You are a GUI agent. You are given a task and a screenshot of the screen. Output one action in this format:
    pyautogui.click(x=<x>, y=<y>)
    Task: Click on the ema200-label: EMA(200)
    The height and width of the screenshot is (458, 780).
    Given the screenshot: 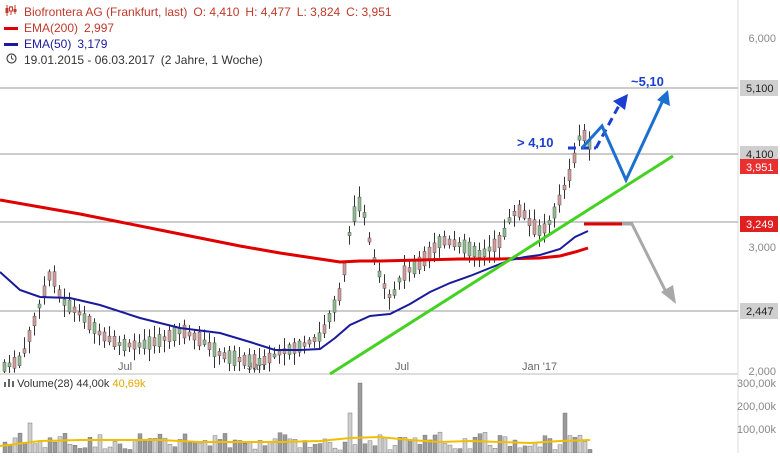 What is the action you would take?
    pyautogui.click(x=51, y=28)
    